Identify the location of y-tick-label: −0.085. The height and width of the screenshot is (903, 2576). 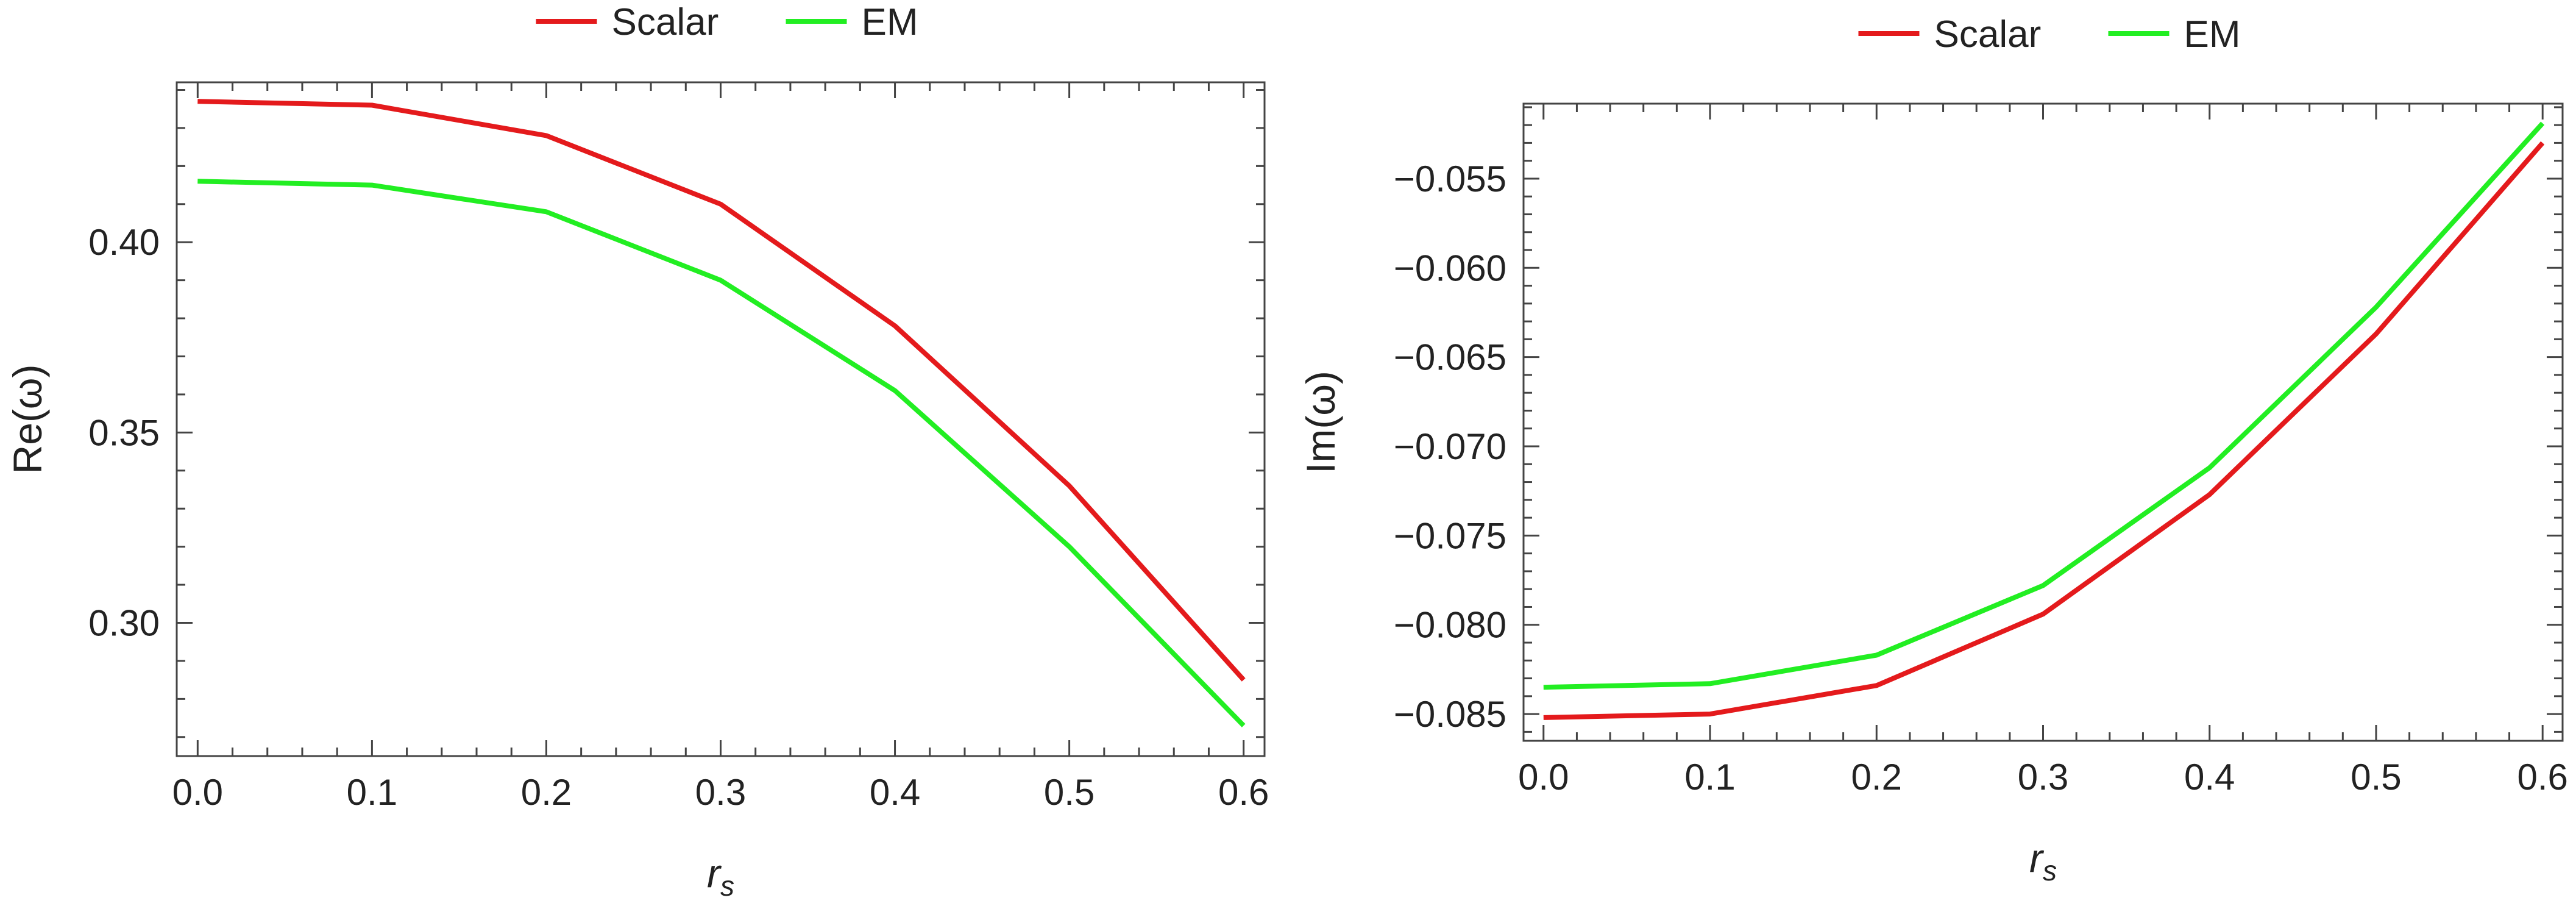
(1450, 714).